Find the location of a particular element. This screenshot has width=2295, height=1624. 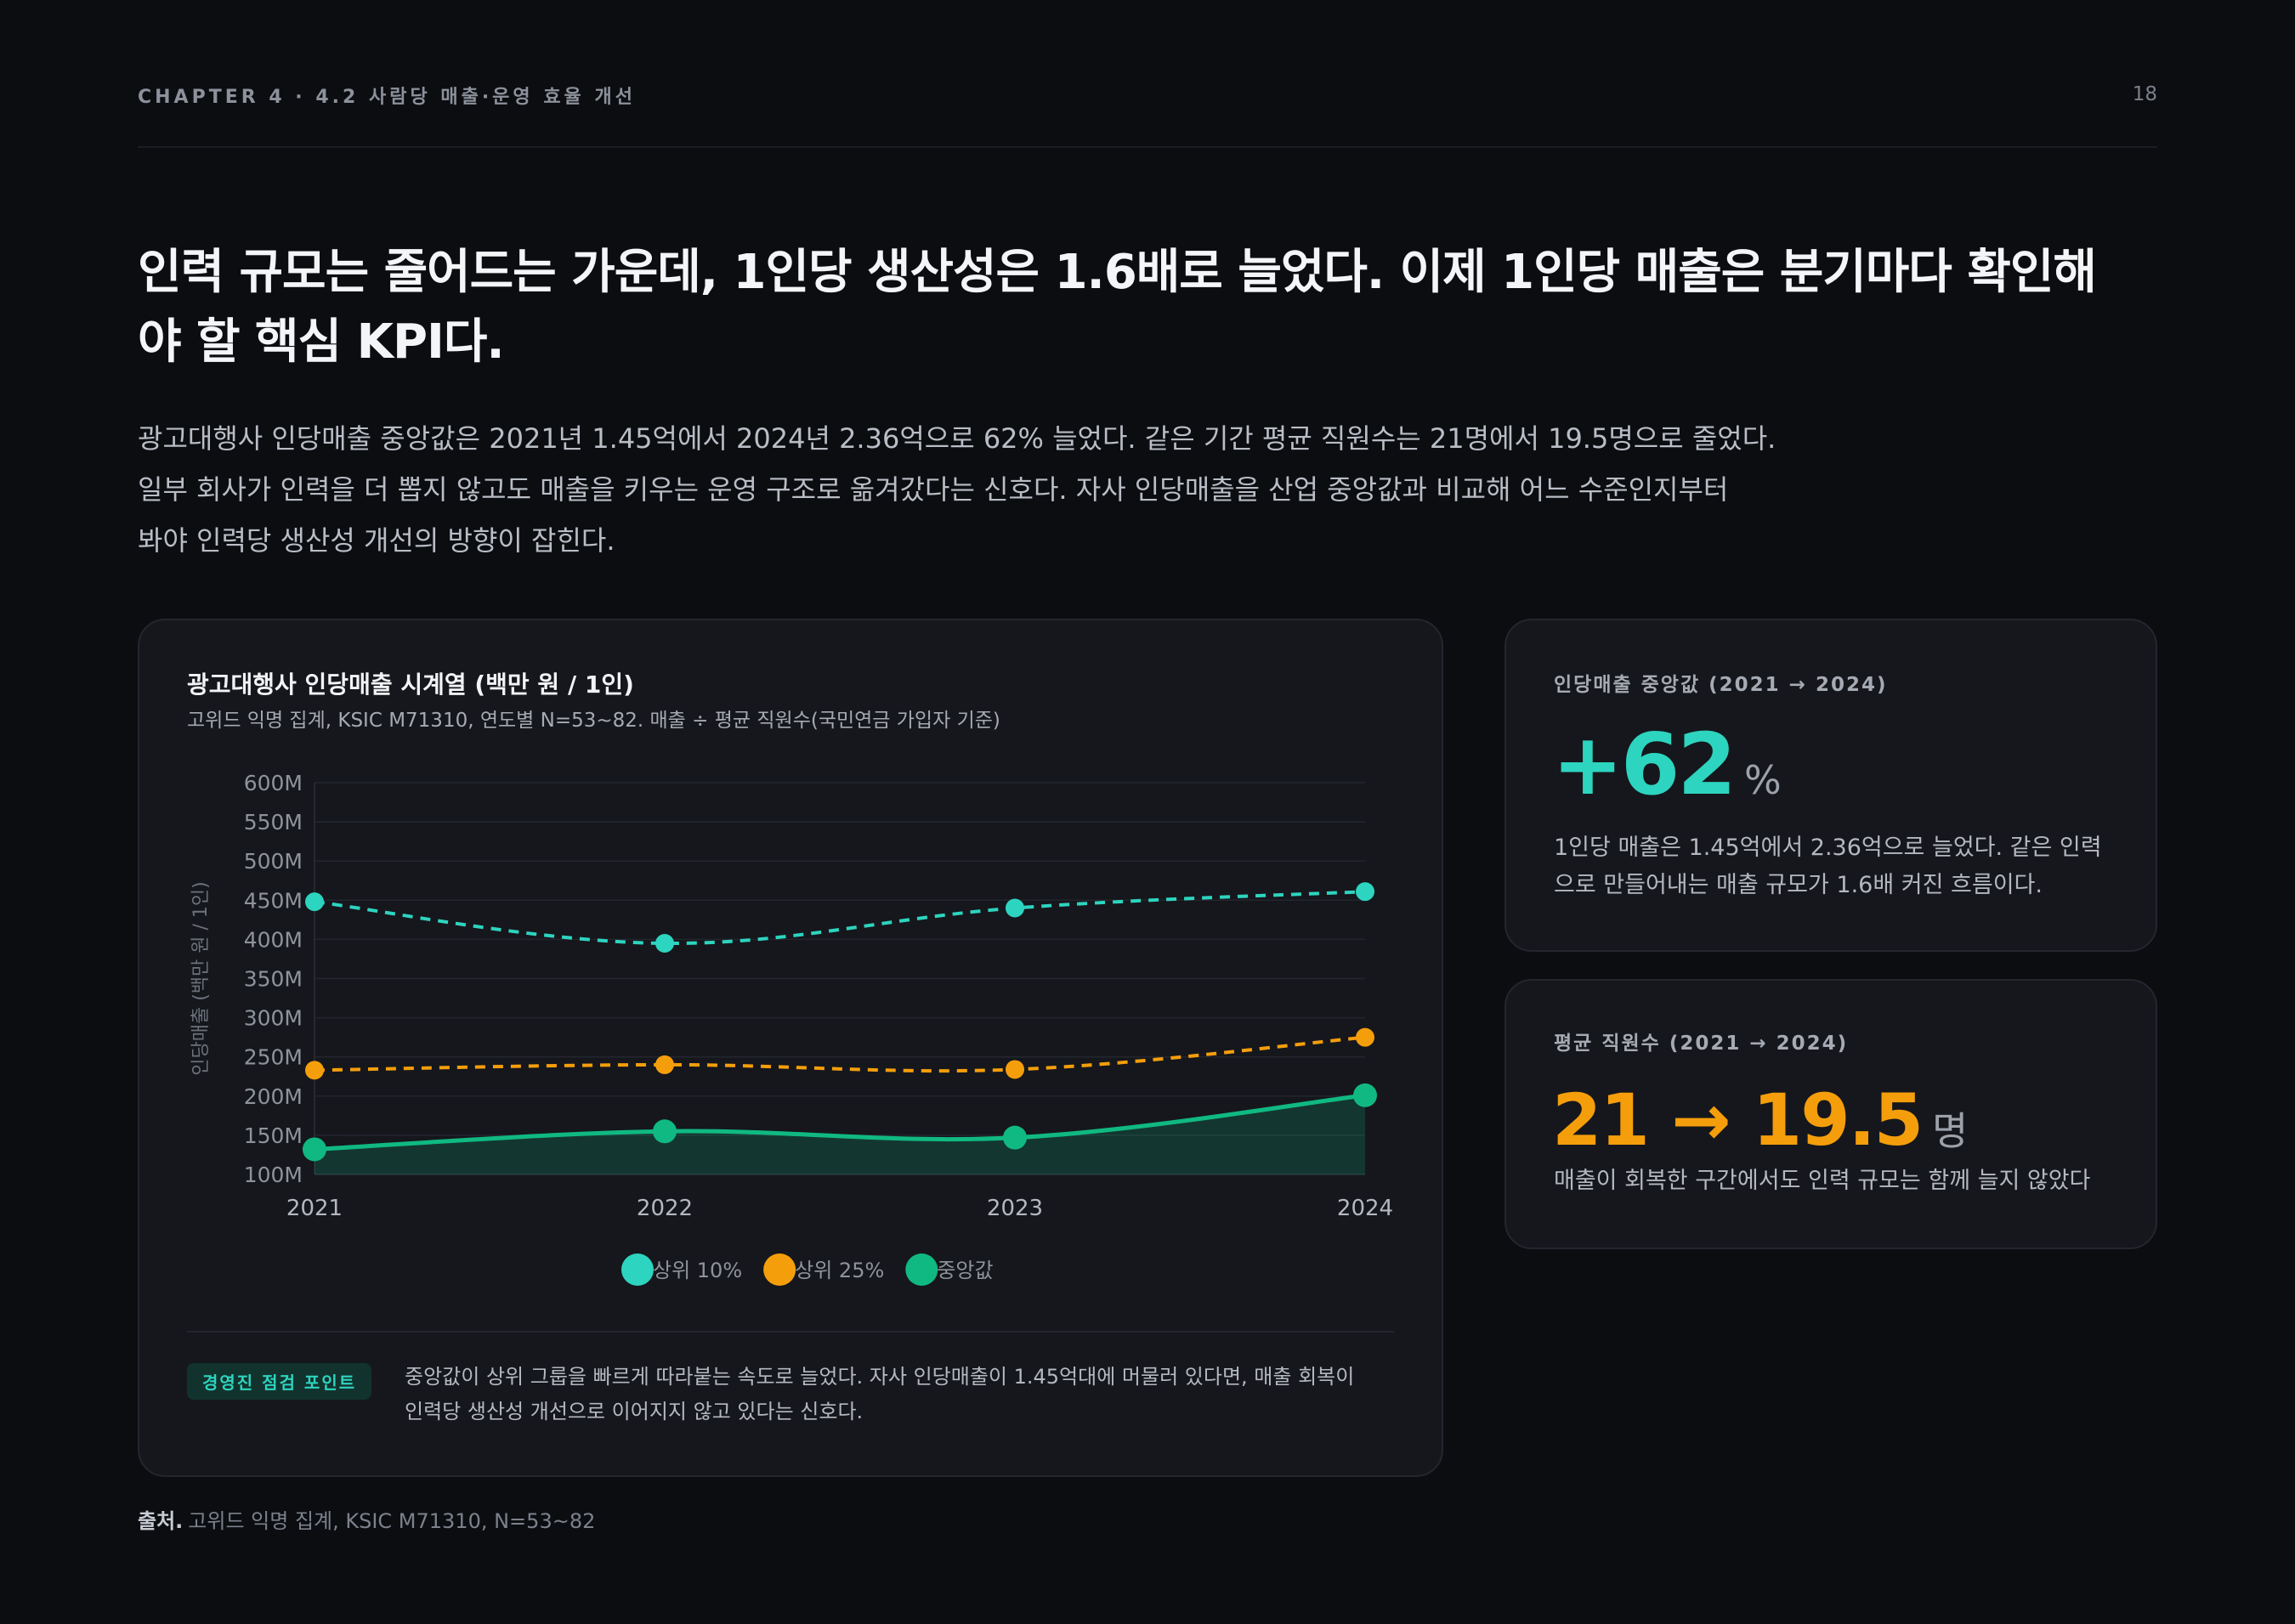

source-note: 출처. 고위드 익명 집계, KSIC M71310, N=53~82 is located at coordinates (366, 1519).